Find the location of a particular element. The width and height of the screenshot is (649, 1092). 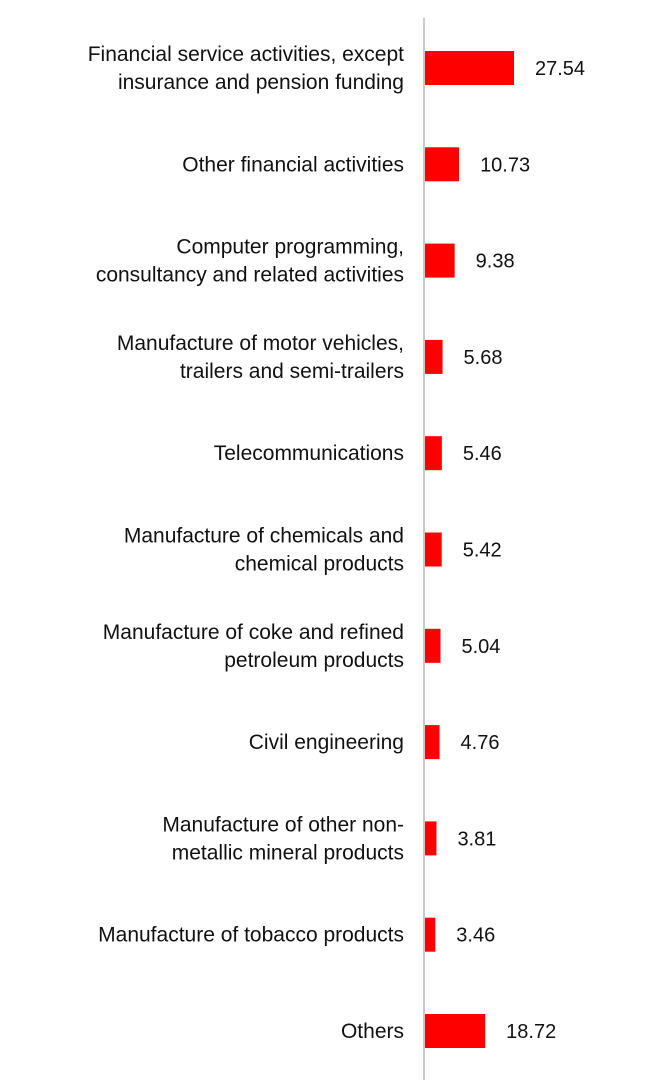

value-label-7: 4.76 is located at coordinates (480, 743).